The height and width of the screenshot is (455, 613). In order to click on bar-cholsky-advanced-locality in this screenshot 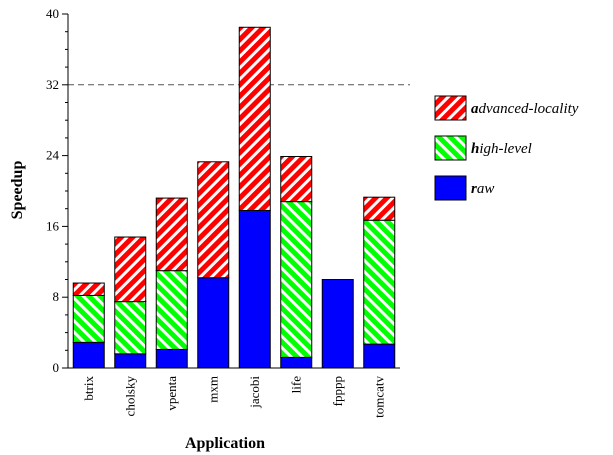, I will do `click(130, 269)`.